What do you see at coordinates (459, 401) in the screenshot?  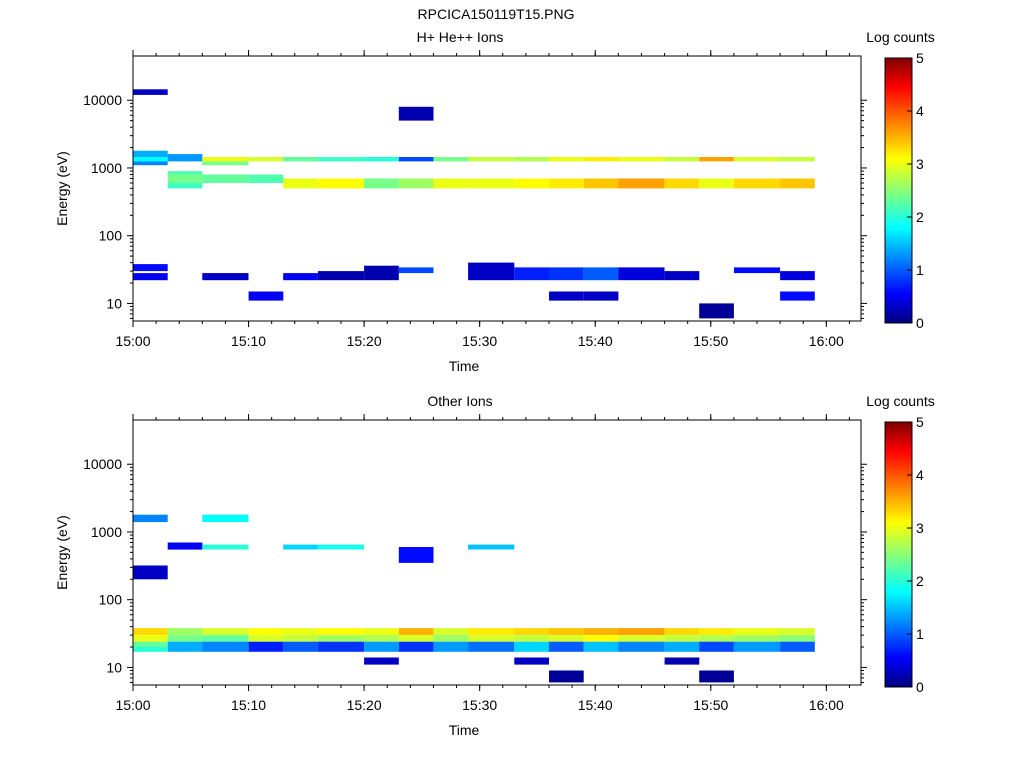 I see `panel-title: Other Ions` at bounding box center [459, 401].